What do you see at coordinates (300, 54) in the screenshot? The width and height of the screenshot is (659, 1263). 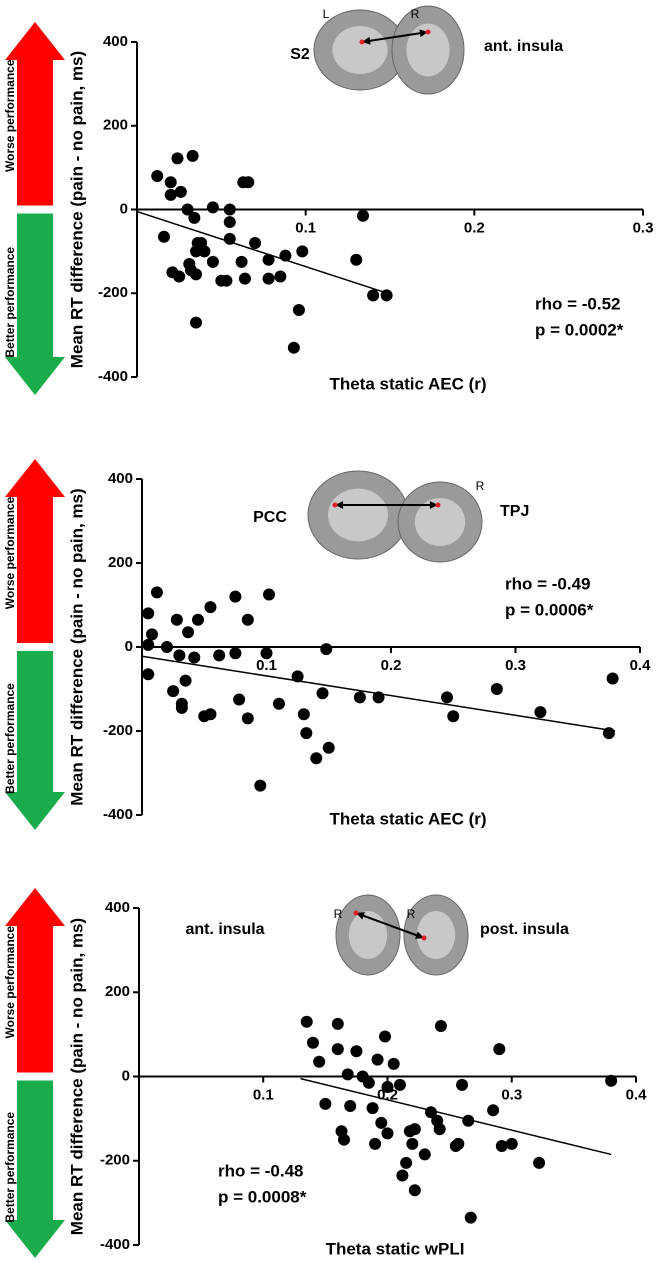 I see `brain-label: S2` at bounding box center [300, 54].